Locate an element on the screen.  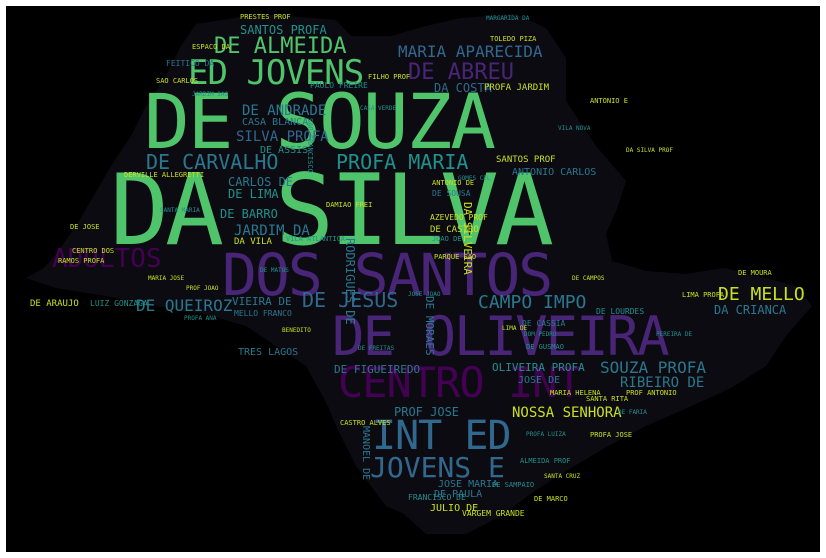
word-jose-maria: JOSE MARIA is located at coordinates (468, 484).